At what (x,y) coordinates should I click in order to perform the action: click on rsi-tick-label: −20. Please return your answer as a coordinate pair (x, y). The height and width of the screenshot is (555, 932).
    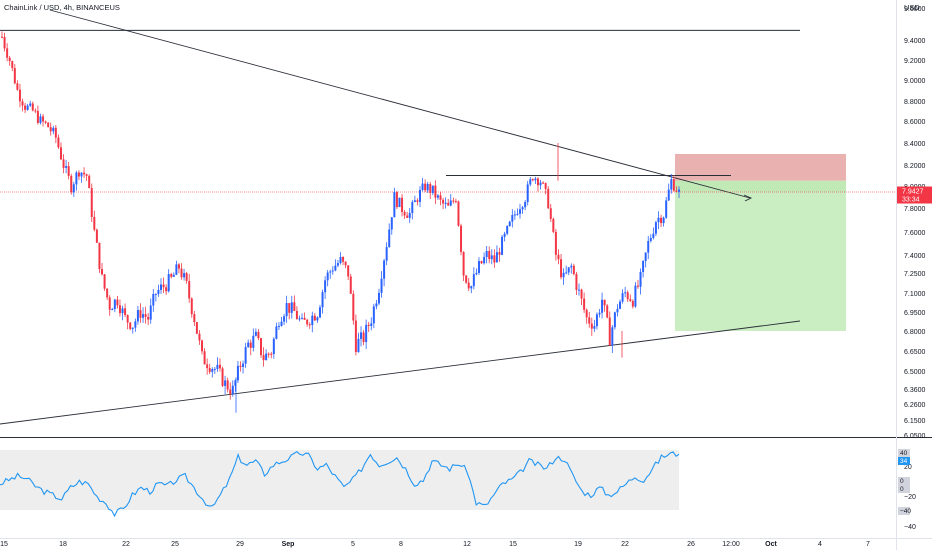
    Looking at the image, I should click on (910, 497).